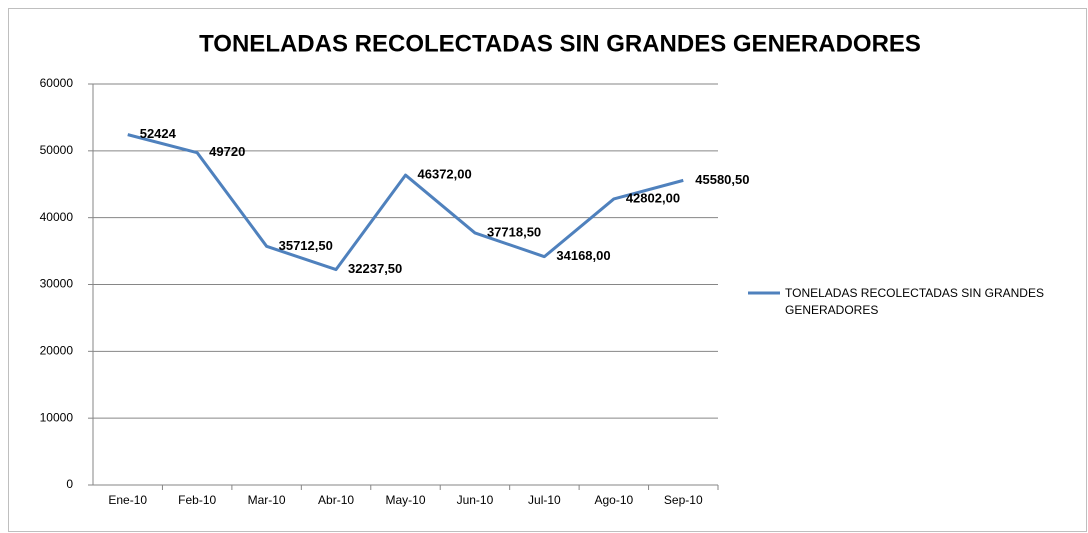 This screenshot has height=533, width=1088. I want to click on data-label: 46372,00, so click(445, 174).